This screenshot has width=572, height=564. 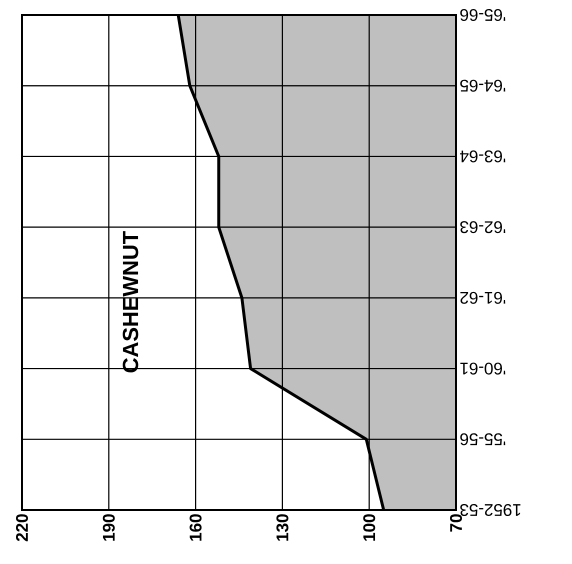 I want to click on y-tick-label: '55-56, so click(x=483, y=439).